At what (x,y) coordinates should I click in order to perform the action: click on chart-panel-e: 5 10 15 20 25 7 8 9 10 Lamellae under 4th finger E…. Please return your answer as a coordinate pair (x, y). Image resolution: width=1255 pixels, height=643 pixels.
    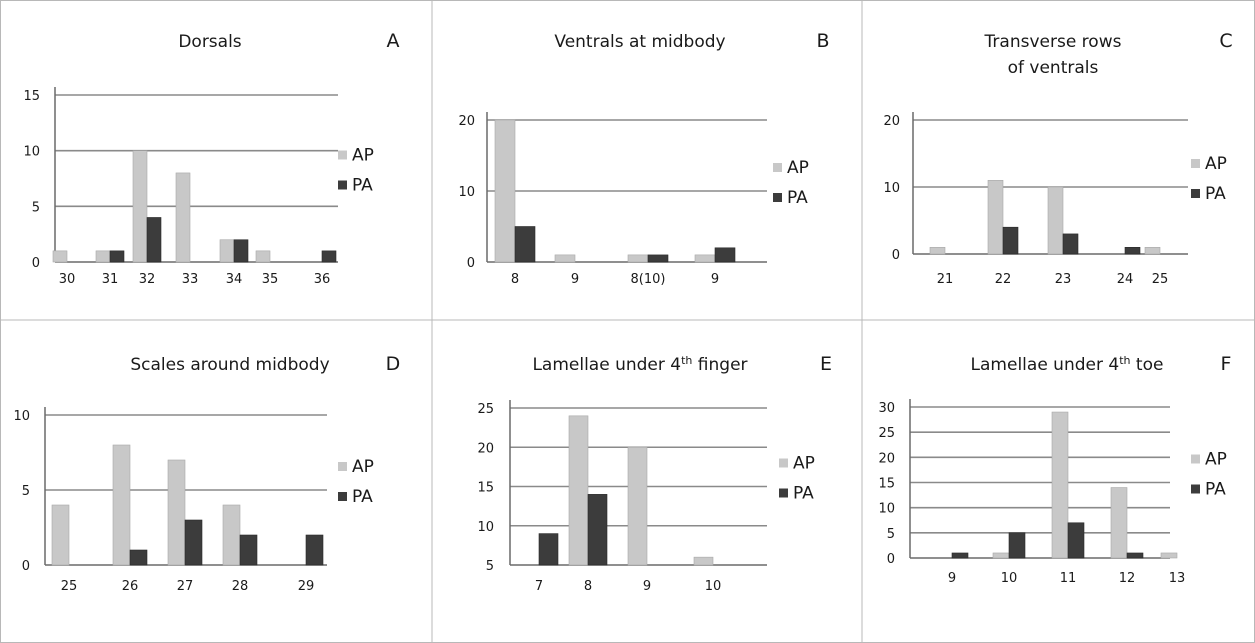
    Looking at the image, I should click on (654, 473).